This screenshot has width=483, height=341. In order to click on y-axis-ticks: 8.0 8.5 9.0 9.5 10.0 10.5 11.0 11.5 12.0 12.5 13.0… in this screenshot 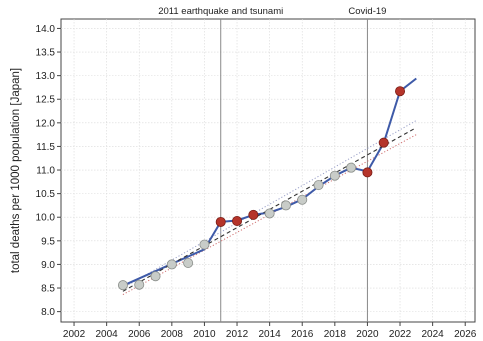, I will do `click(48, 171)`.